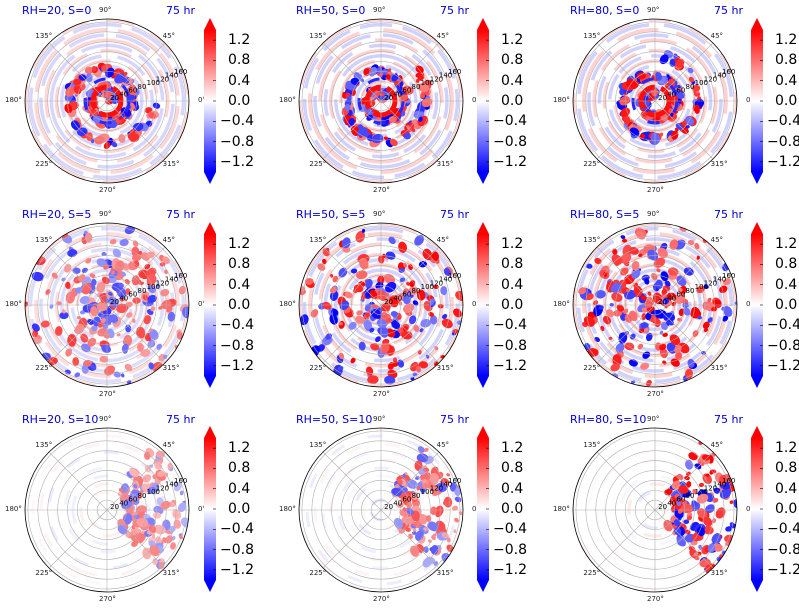 The height and width of the screenshot is (612, 799). What do you see at coordinates (57, 10) in the screenshot?
I see `panel-title: RH=20, S=0` at bounding box center [57, 10].